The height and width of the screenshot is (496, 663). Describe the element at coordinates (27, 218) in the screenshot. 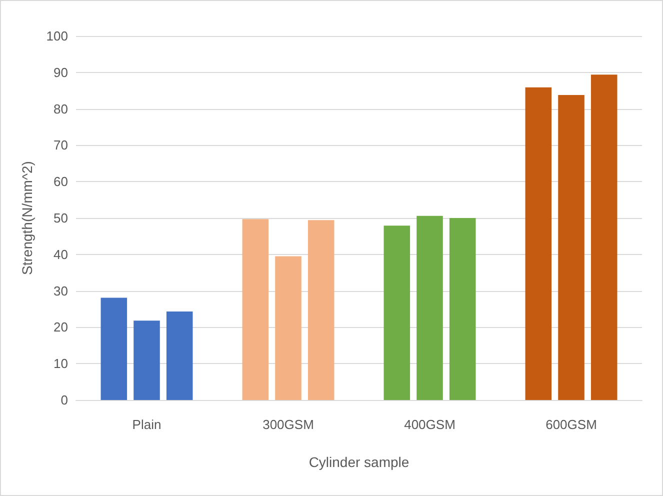

I see `y-axis-title: Strength(N/mm^2)` at that location.